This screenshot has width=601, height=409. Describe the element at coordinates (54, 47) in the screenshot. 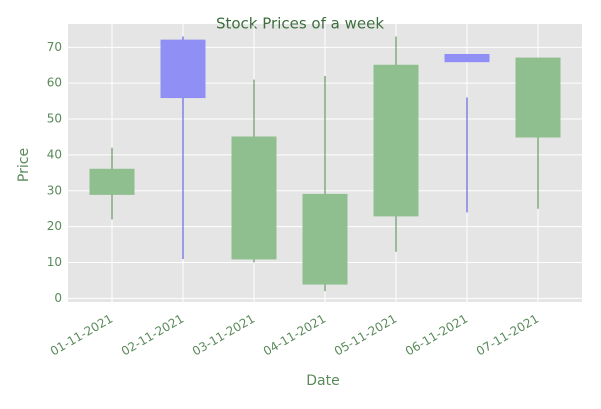

I see `y-tick-label: 70` at that location.